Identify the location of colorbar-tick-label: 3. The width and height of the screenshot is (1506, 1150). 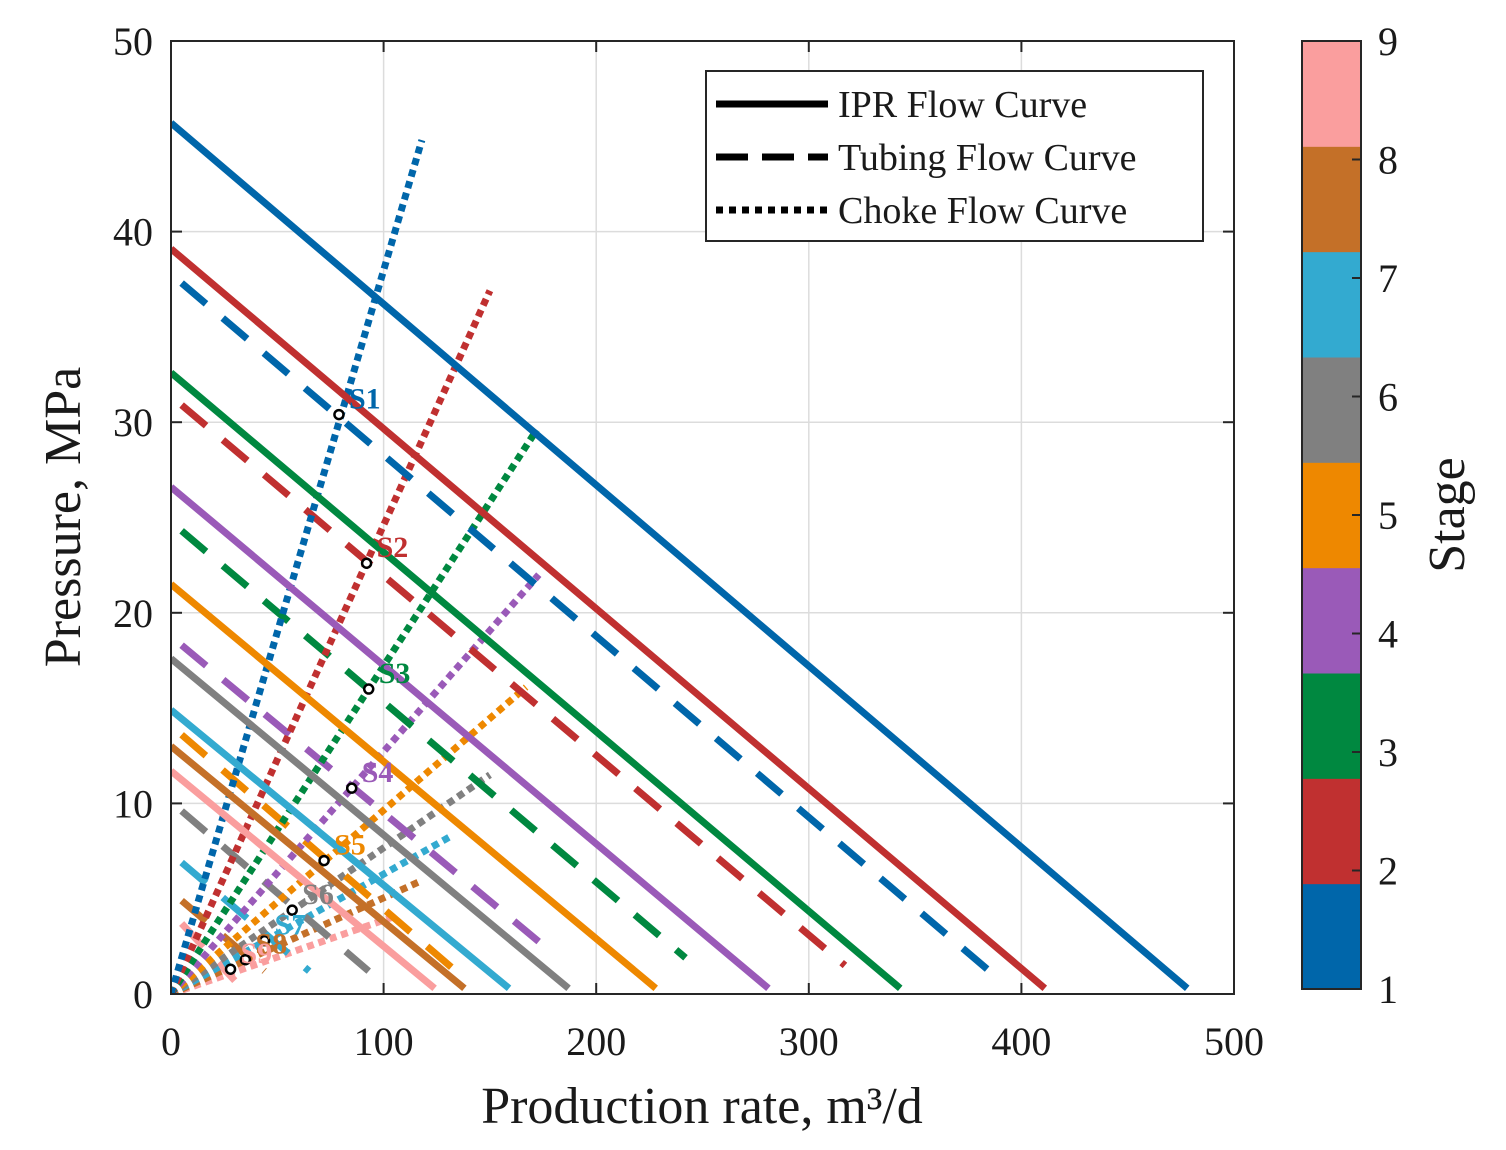
(1388, 752).